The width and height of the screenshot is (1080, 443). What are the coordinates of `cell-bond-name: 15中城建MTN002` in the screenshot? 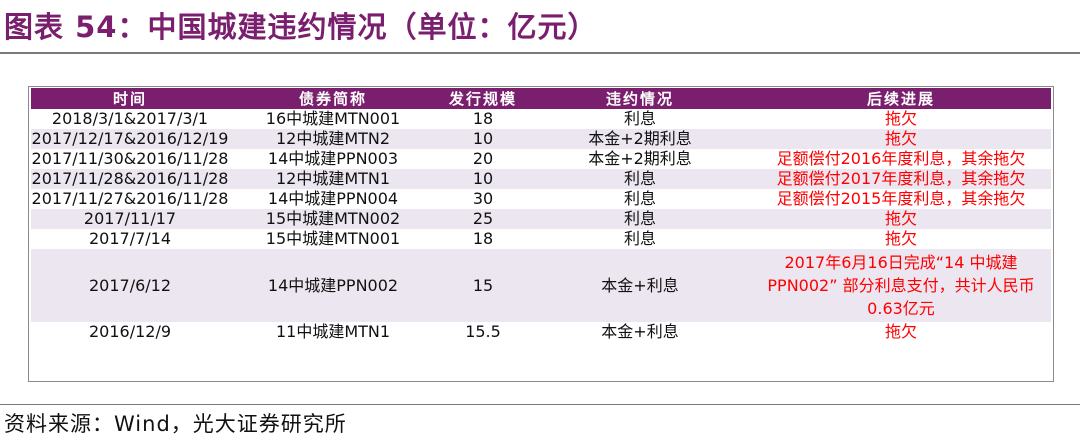 It's located at (333, 219).